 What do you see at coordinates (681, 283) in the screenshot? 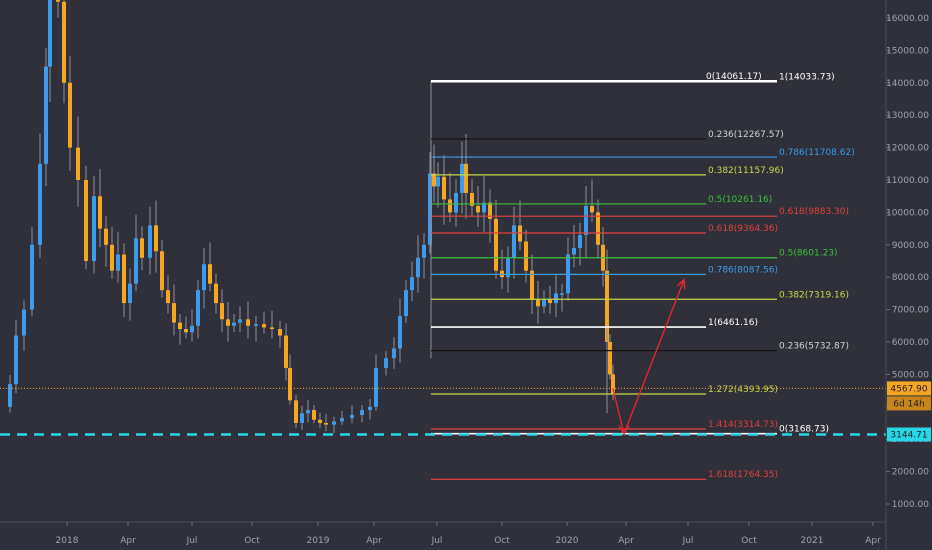
I see `projection-arrow-head` at bounding box center [681, 283].